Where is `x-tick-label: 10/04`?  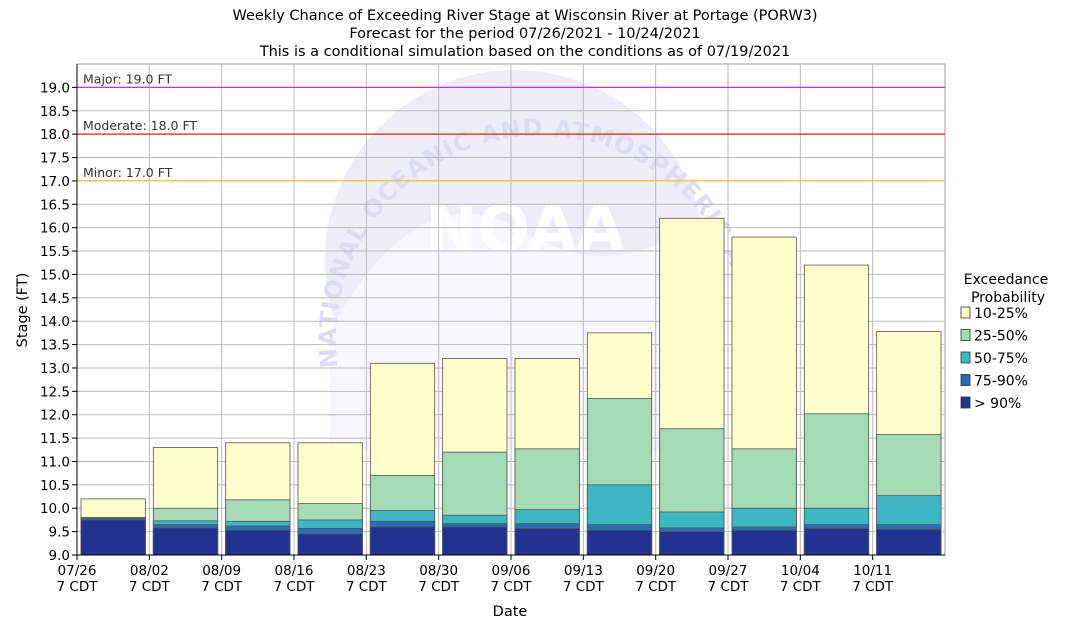 x-tick-label: 10/04 is located at coordinates (800, 571).